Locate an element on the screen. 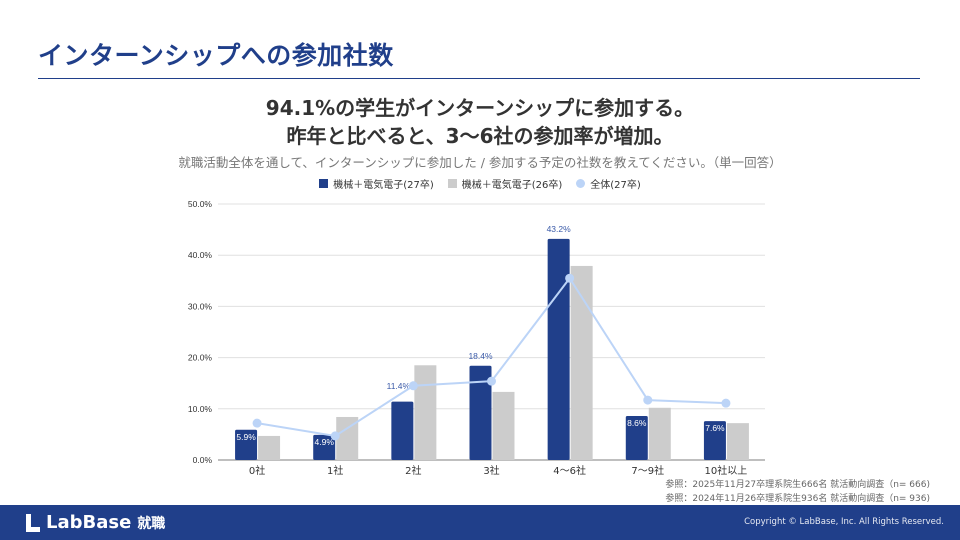 This screenshot has width=960, height=540. page-title: インターンシップへの参加社数 is located at coordinates (216, 55).